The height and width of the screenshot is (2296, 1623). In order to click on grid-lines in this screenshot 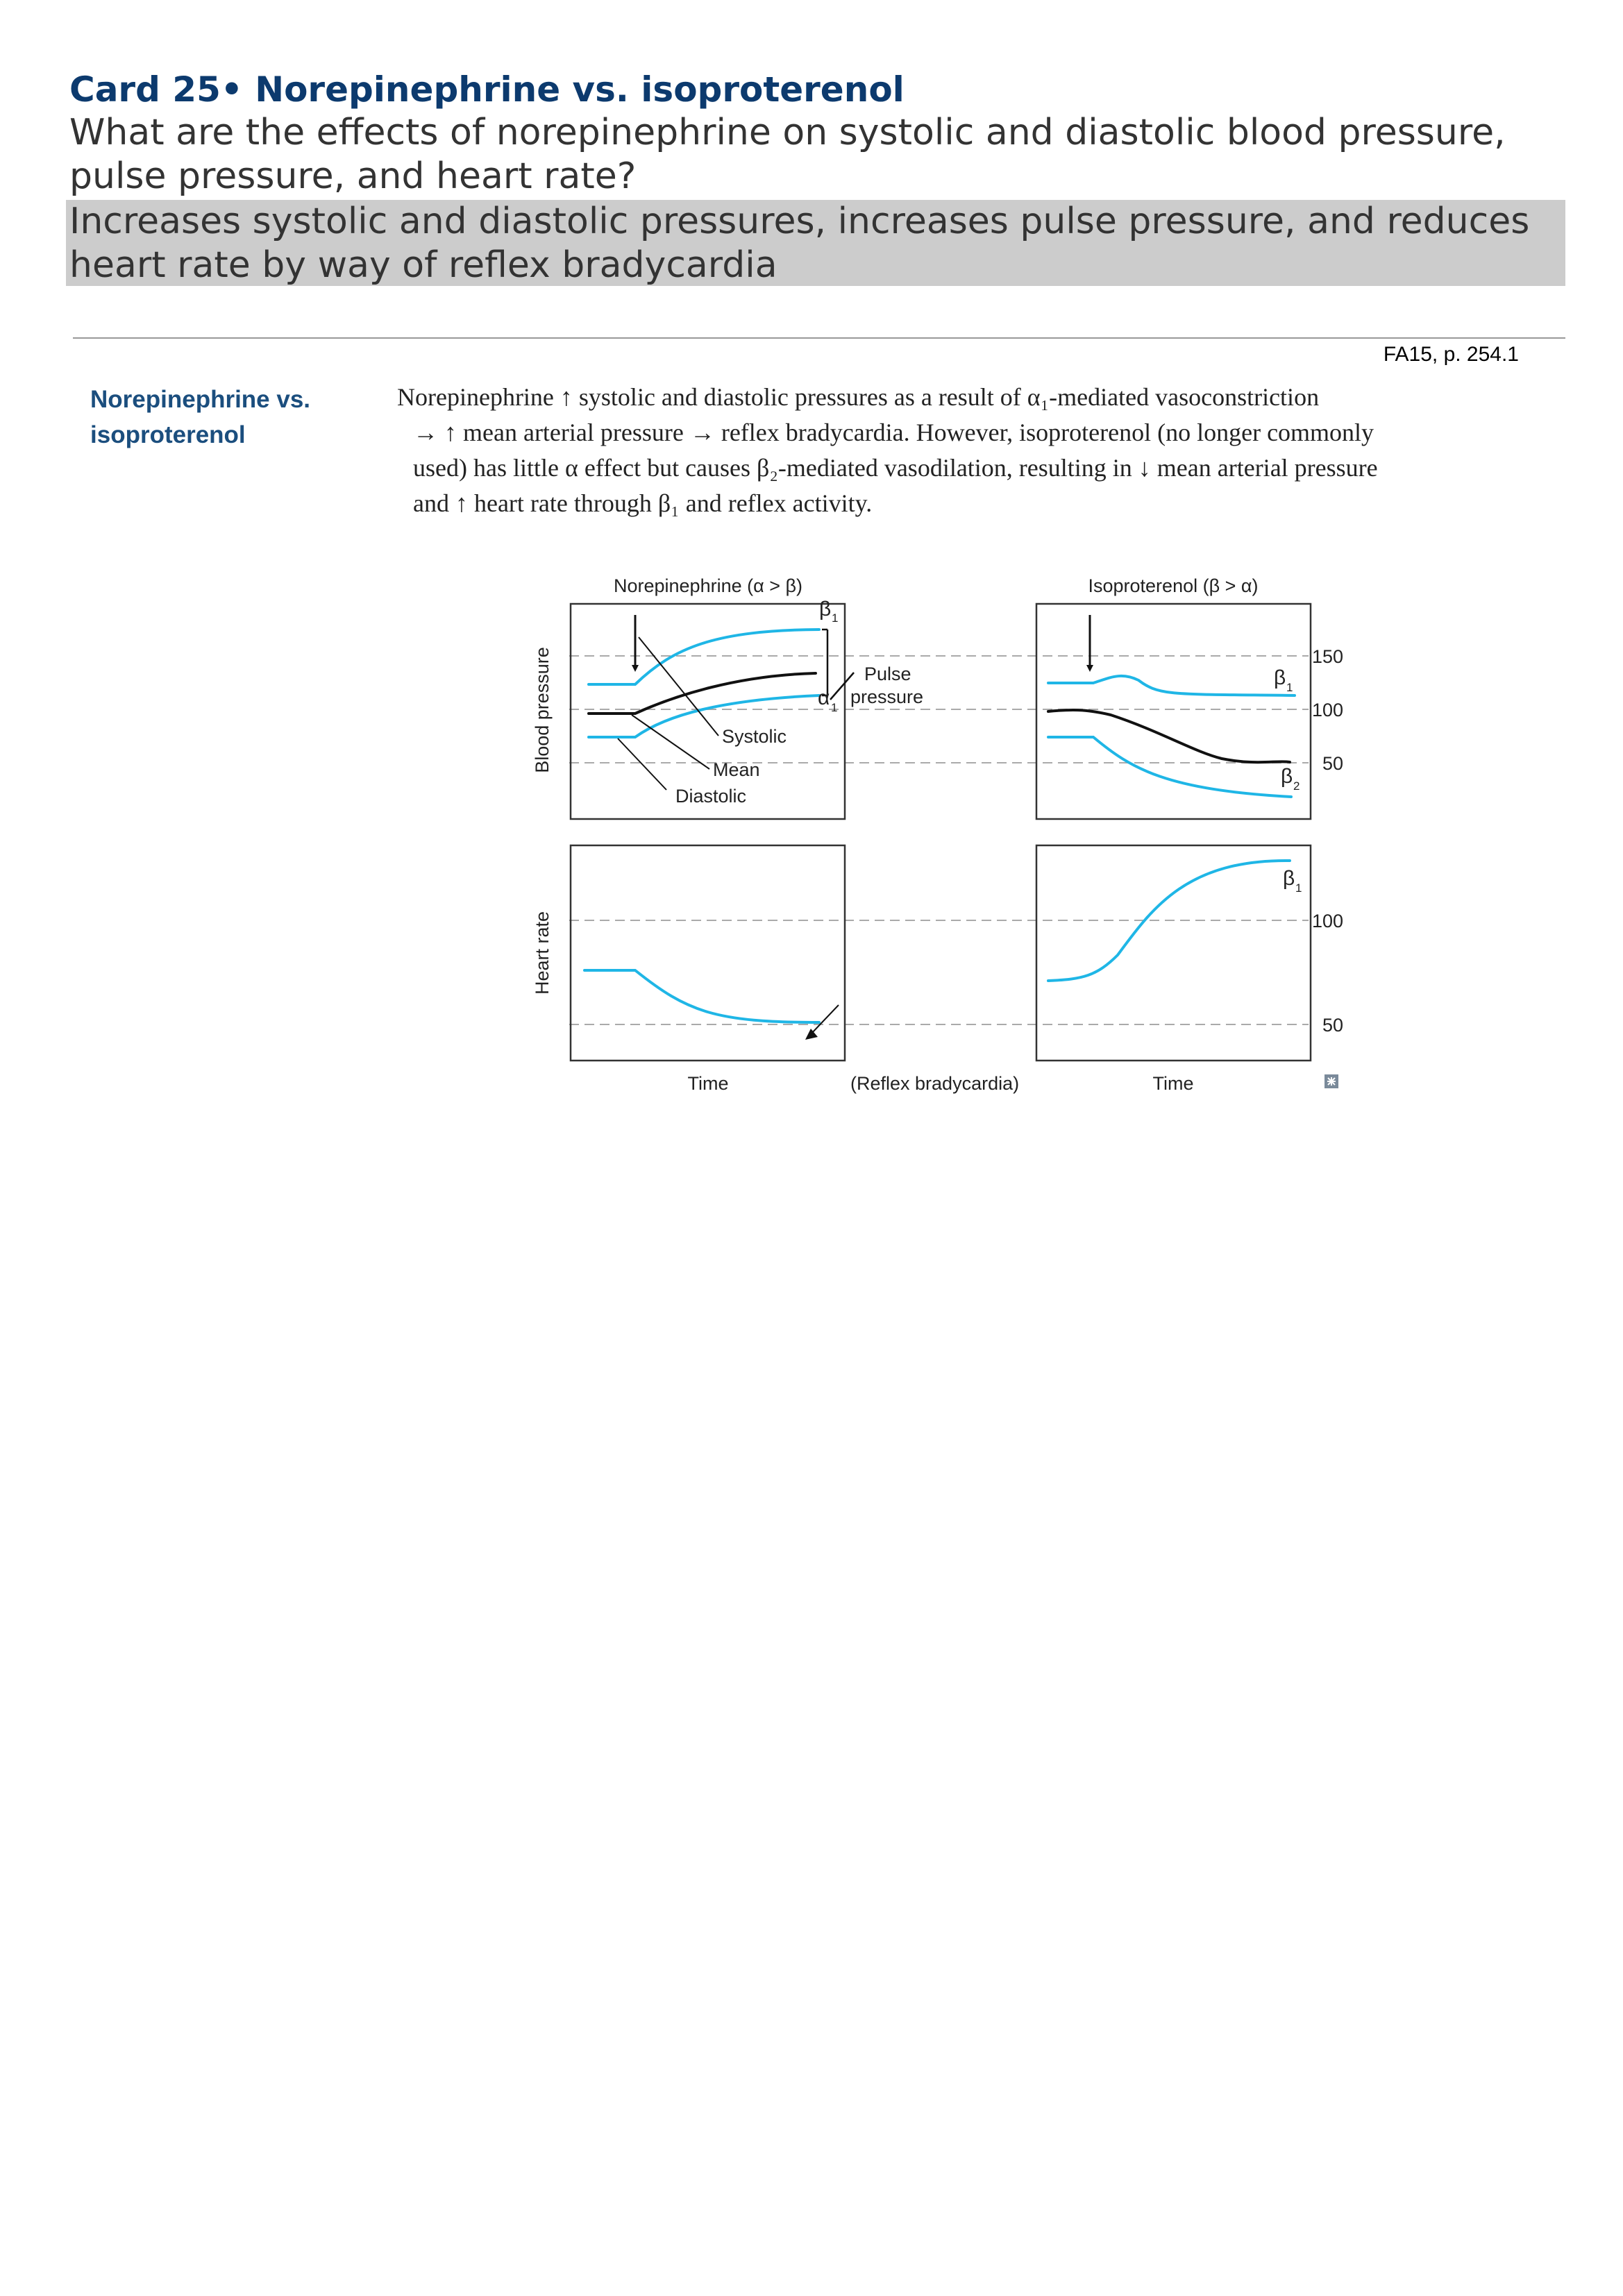, I will do `click(939, 840)`.